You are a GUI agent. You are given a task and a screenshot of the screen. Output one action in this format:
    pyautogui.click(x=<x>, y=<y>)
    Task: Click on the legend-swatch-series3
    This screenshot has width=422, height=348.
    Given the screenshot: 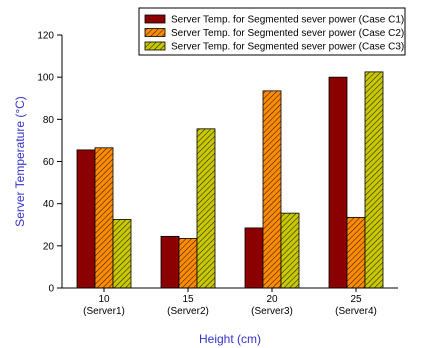 What is the action you would take?
    pyautogui.click(x=155, y=46)
    